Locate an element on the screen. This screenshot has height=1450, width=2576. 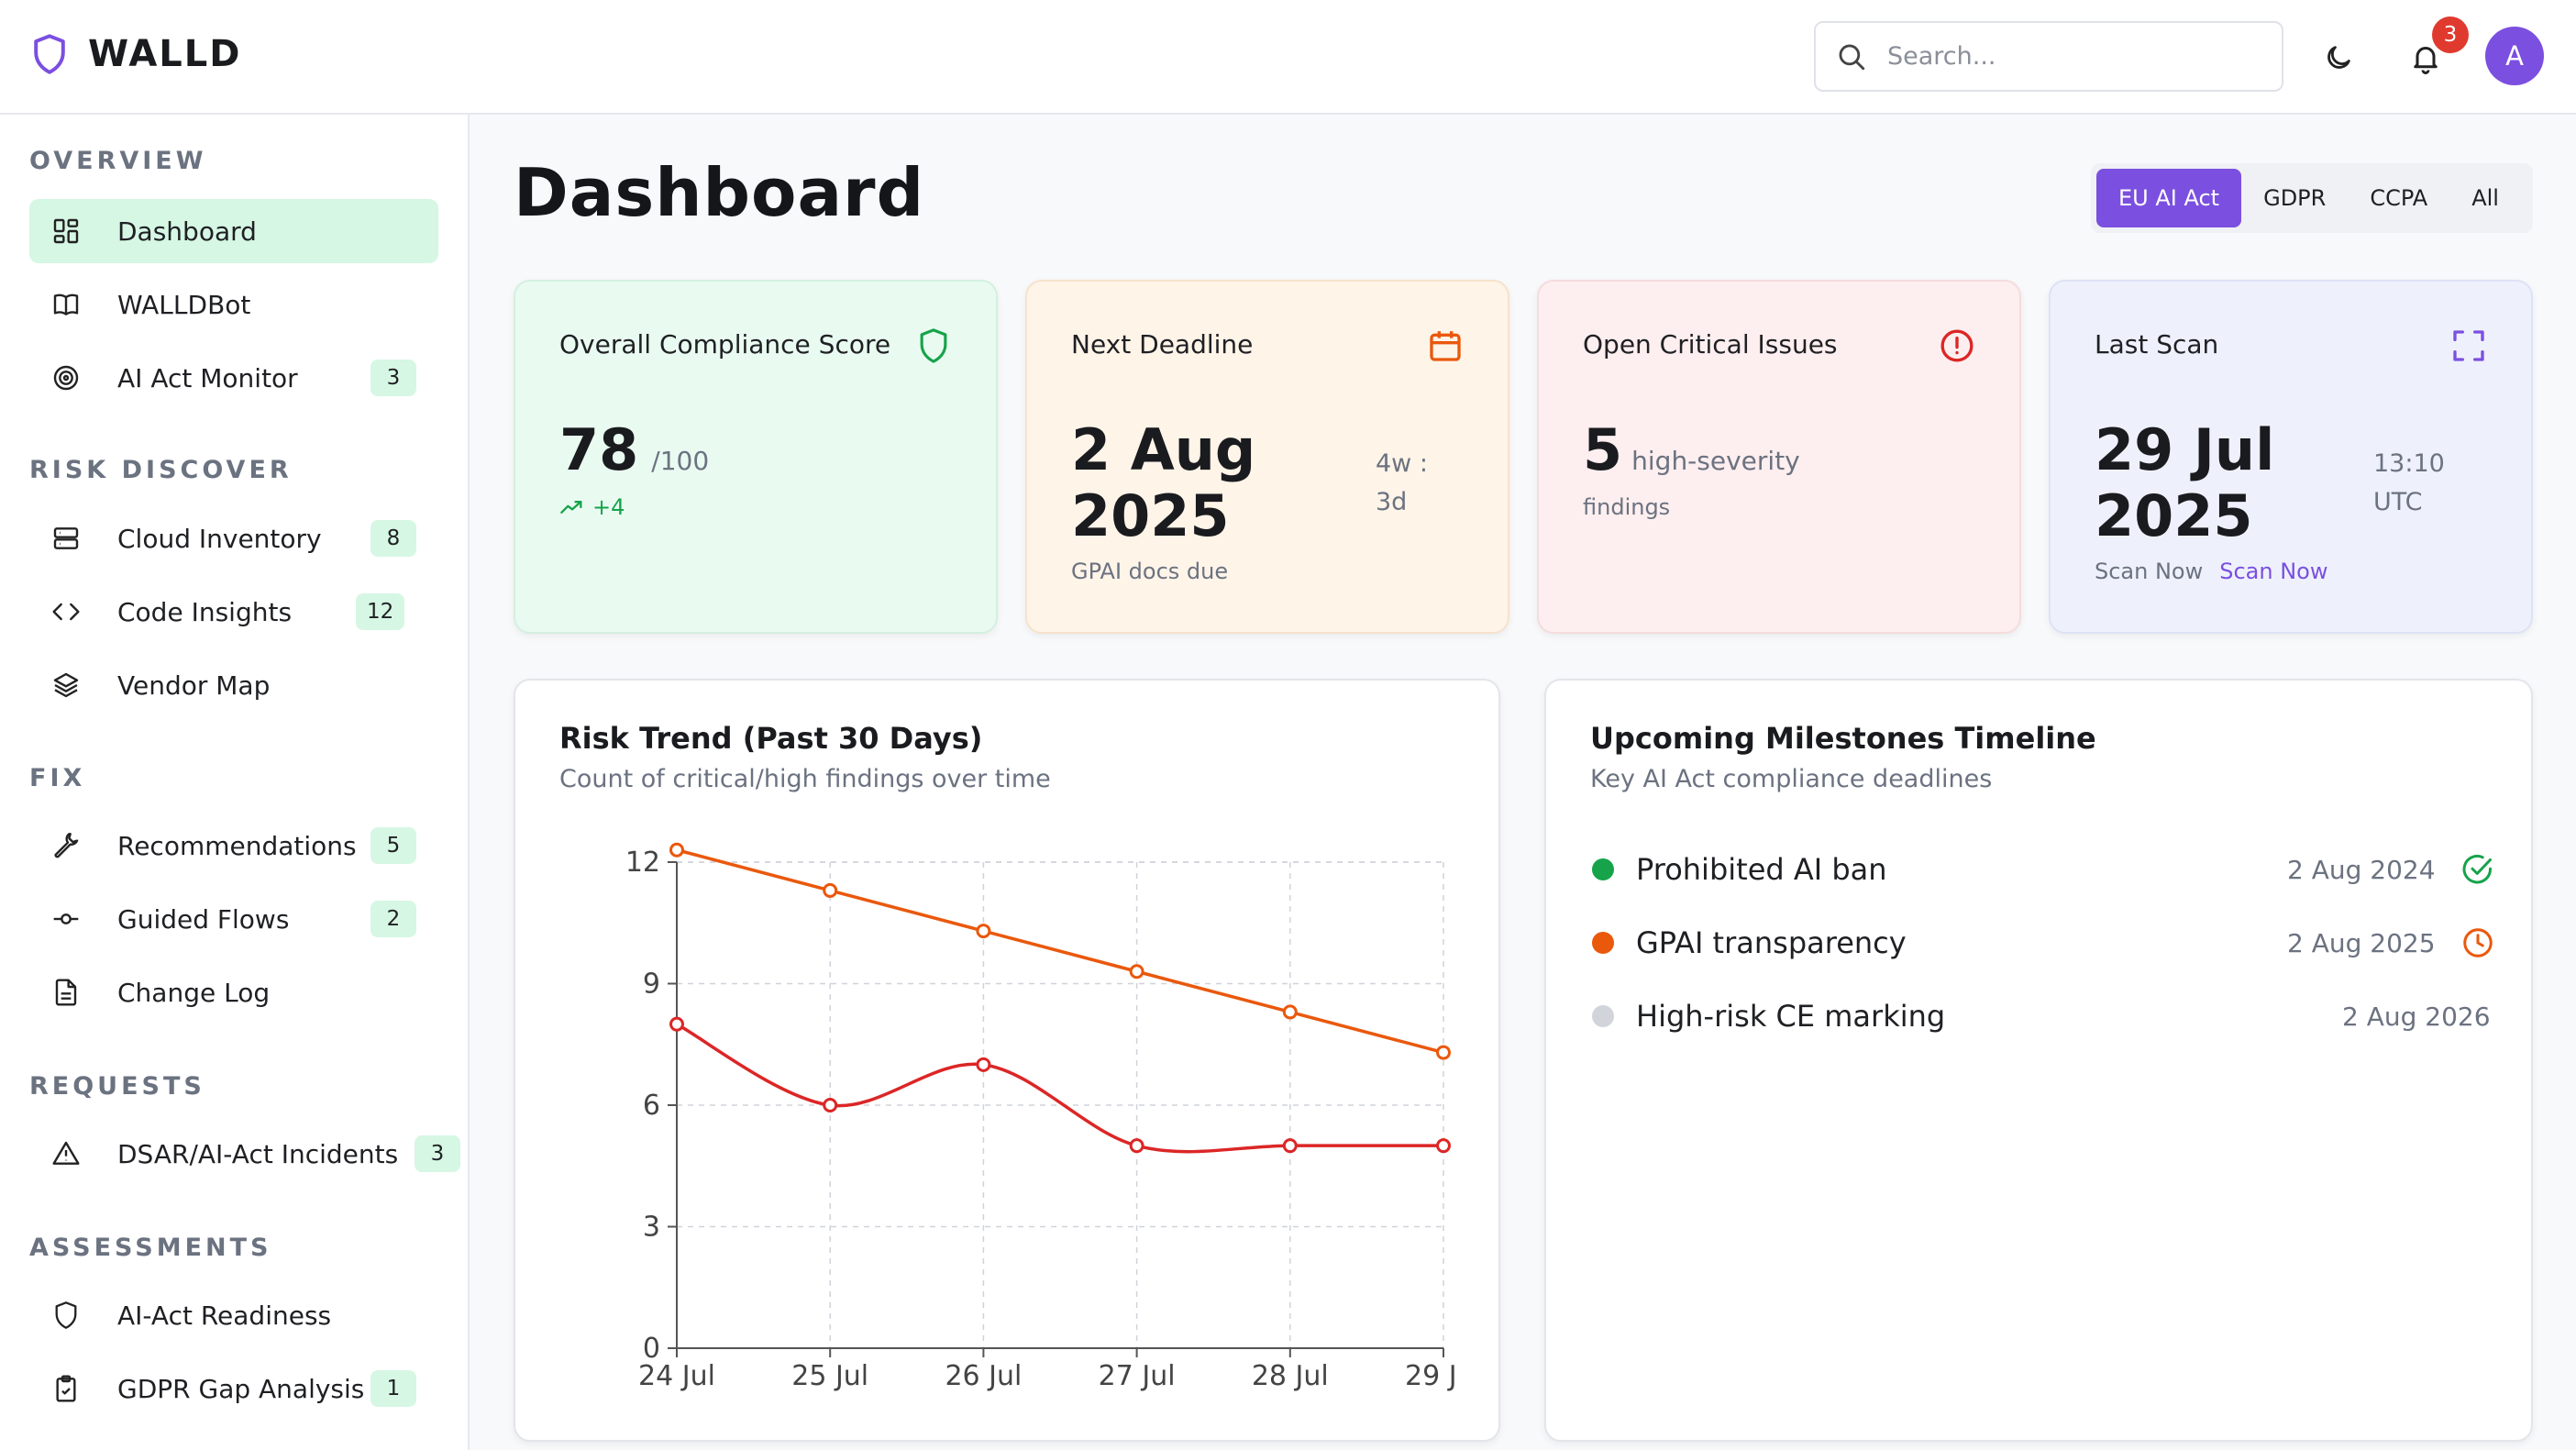
grid-icon is located at coordinates (66, 231).